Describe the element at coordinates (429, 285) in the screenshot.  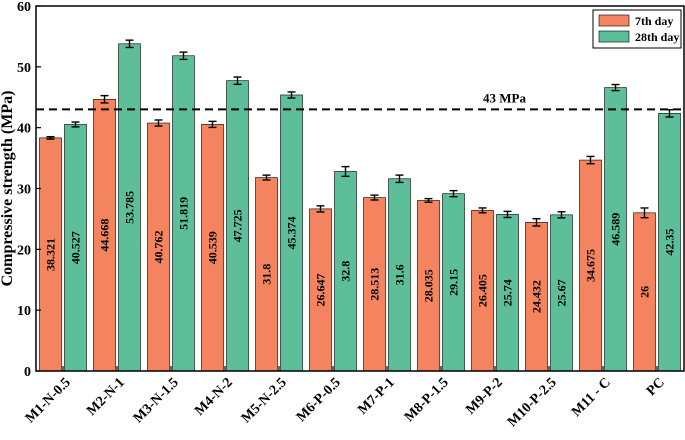
I see `data-label-7th-day-7: 28.035` at that location.